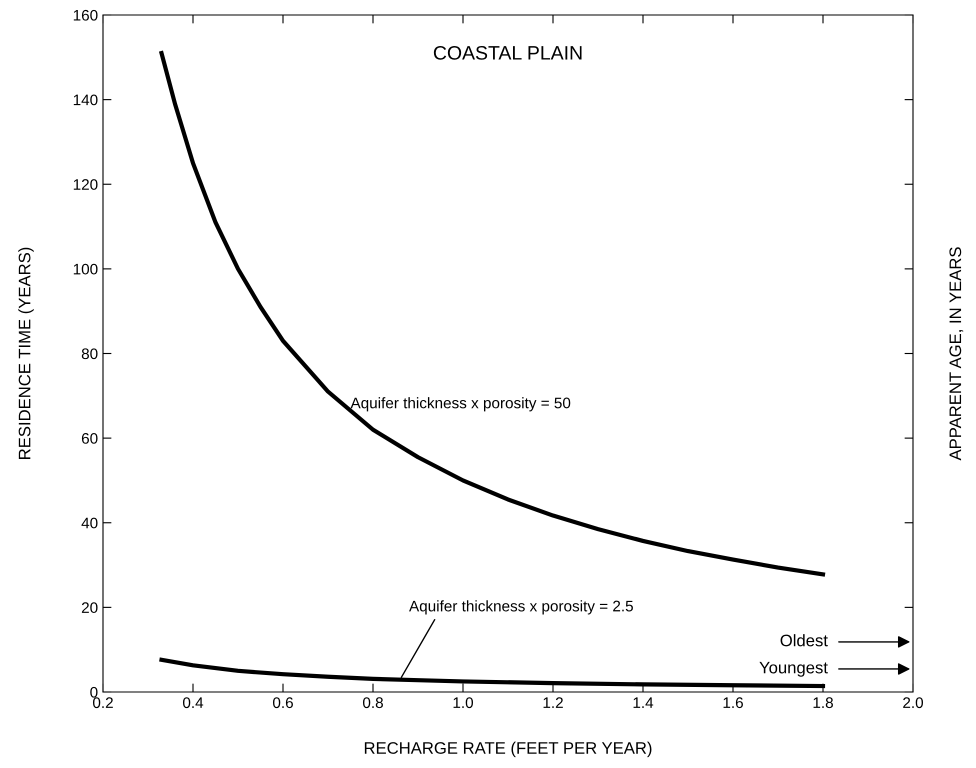 This screenshot has width=976, height=768. Describe the element at coordinates (90, 608) in the screenshot. I see `y-tick-label: 20` at that location.